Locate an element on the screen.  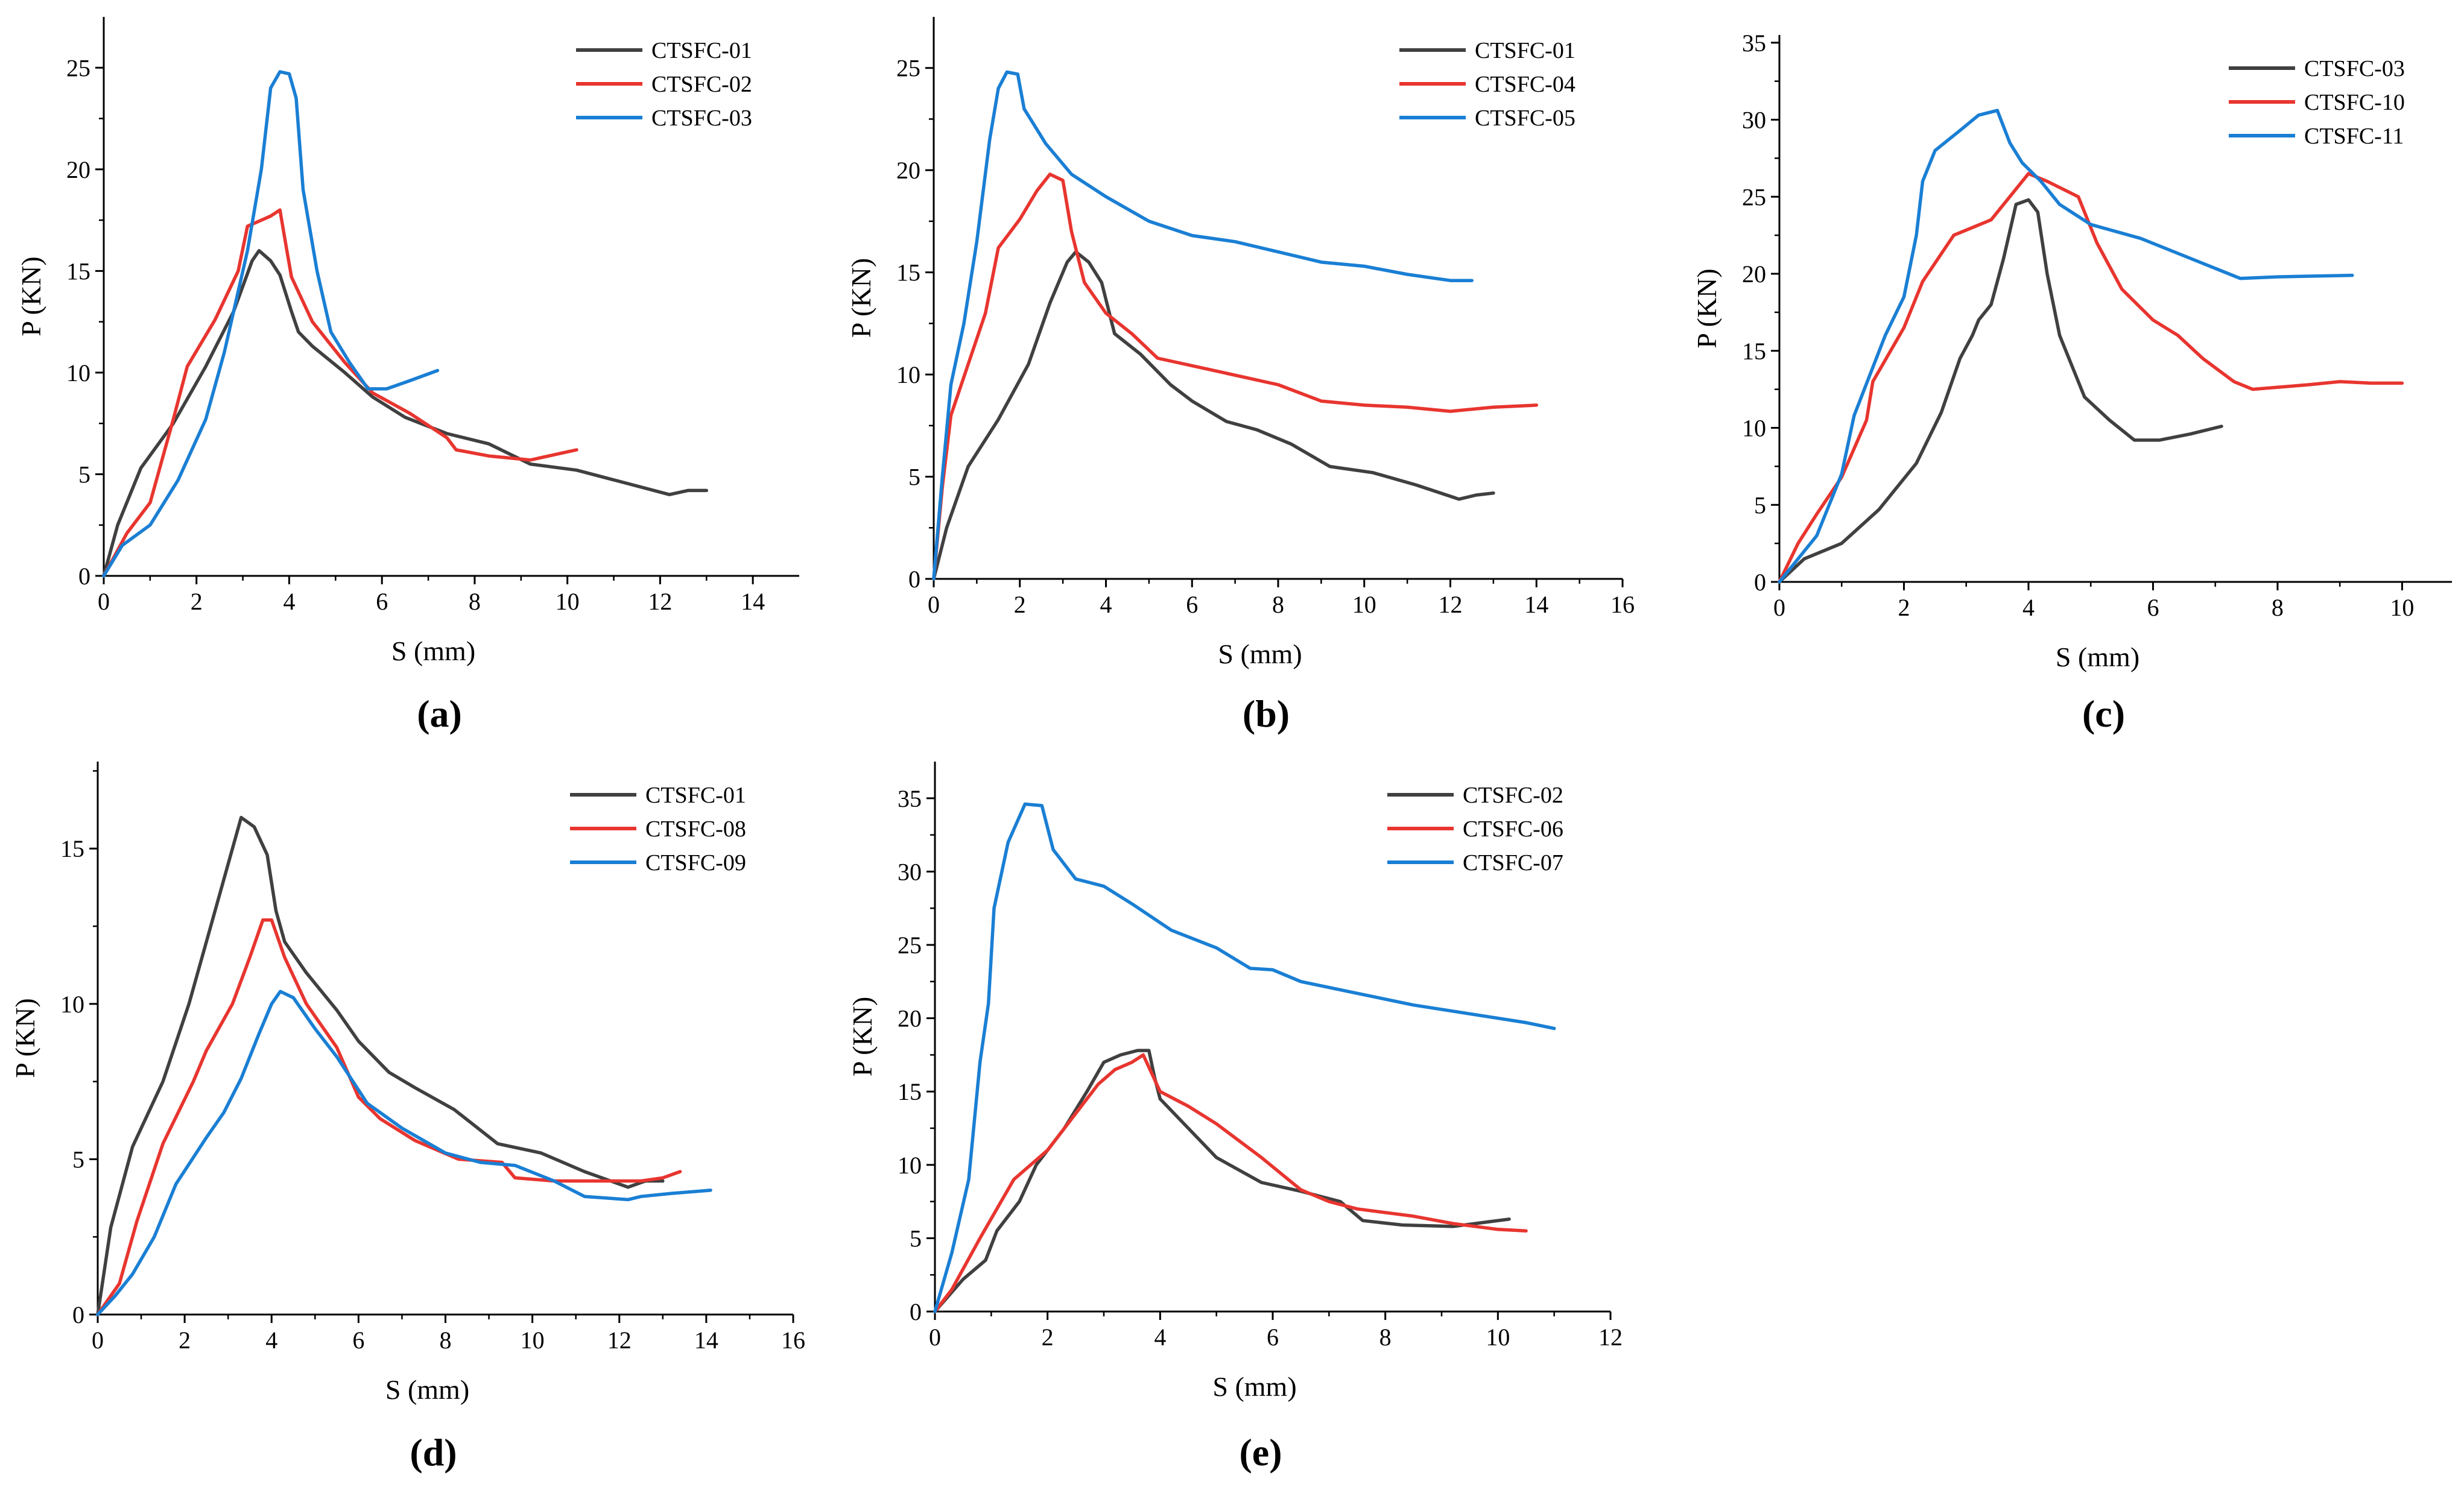
legend-label: CTSFC-09 is located at coordinates (695, 863).